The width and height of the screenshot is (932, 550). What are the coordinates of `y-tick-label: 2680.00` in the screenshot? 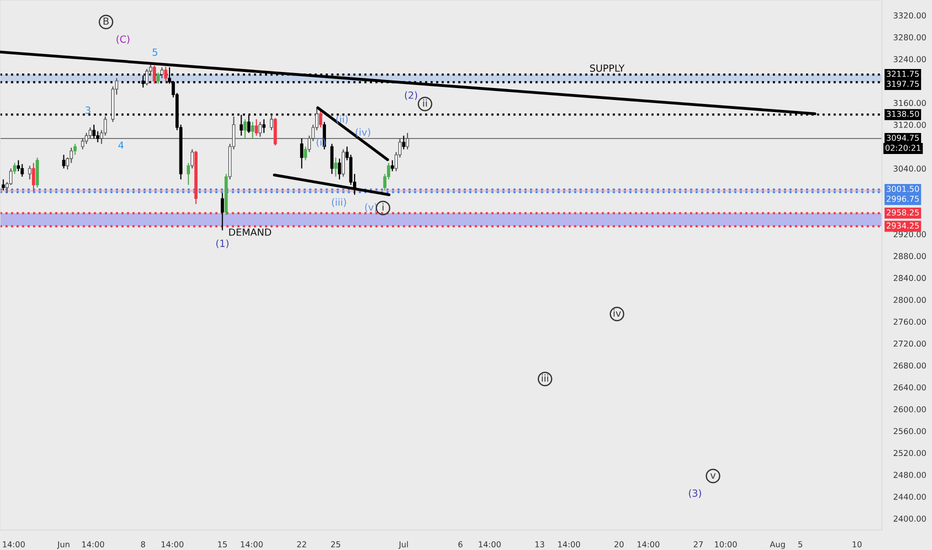 It's located at (910, 365).